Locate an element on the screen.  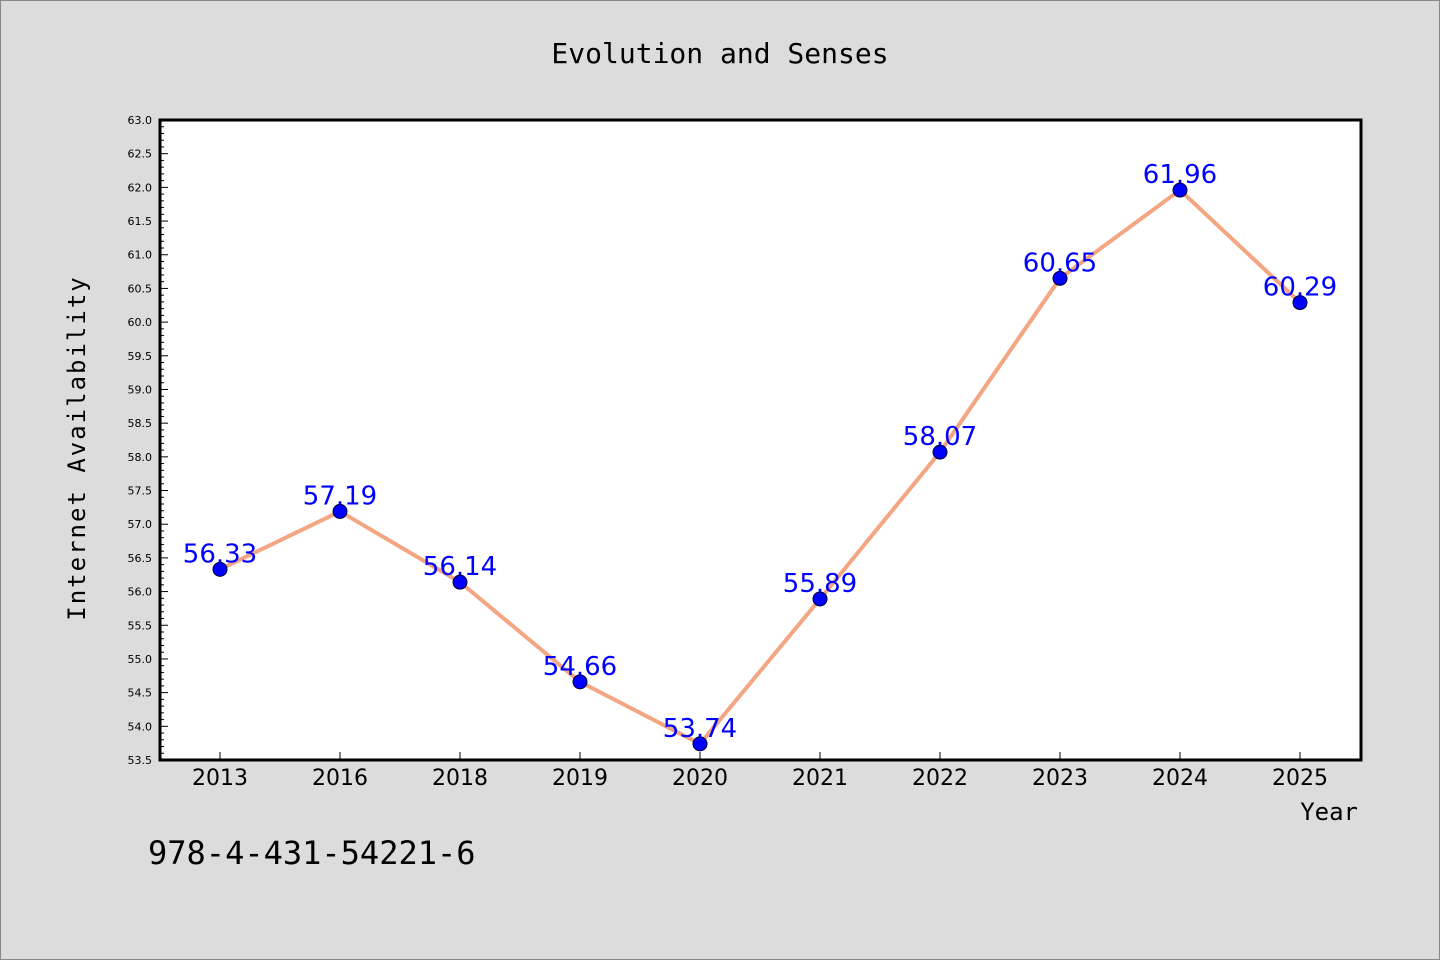
data-value-label: 54.66 is located at coordinates (580, 667).